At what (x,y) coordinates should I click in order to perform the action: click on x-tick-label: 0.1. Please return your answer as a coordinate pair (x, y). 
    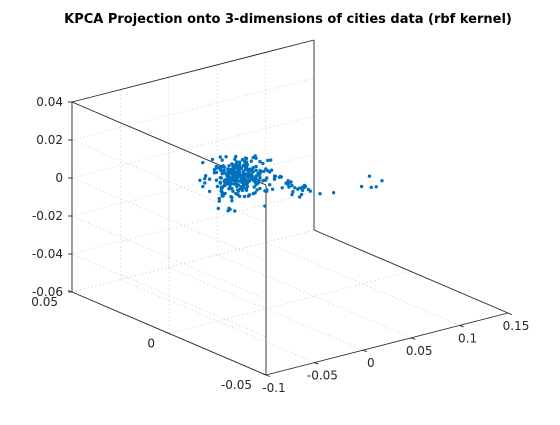
    Looking at the image, I should click on (467, 338).